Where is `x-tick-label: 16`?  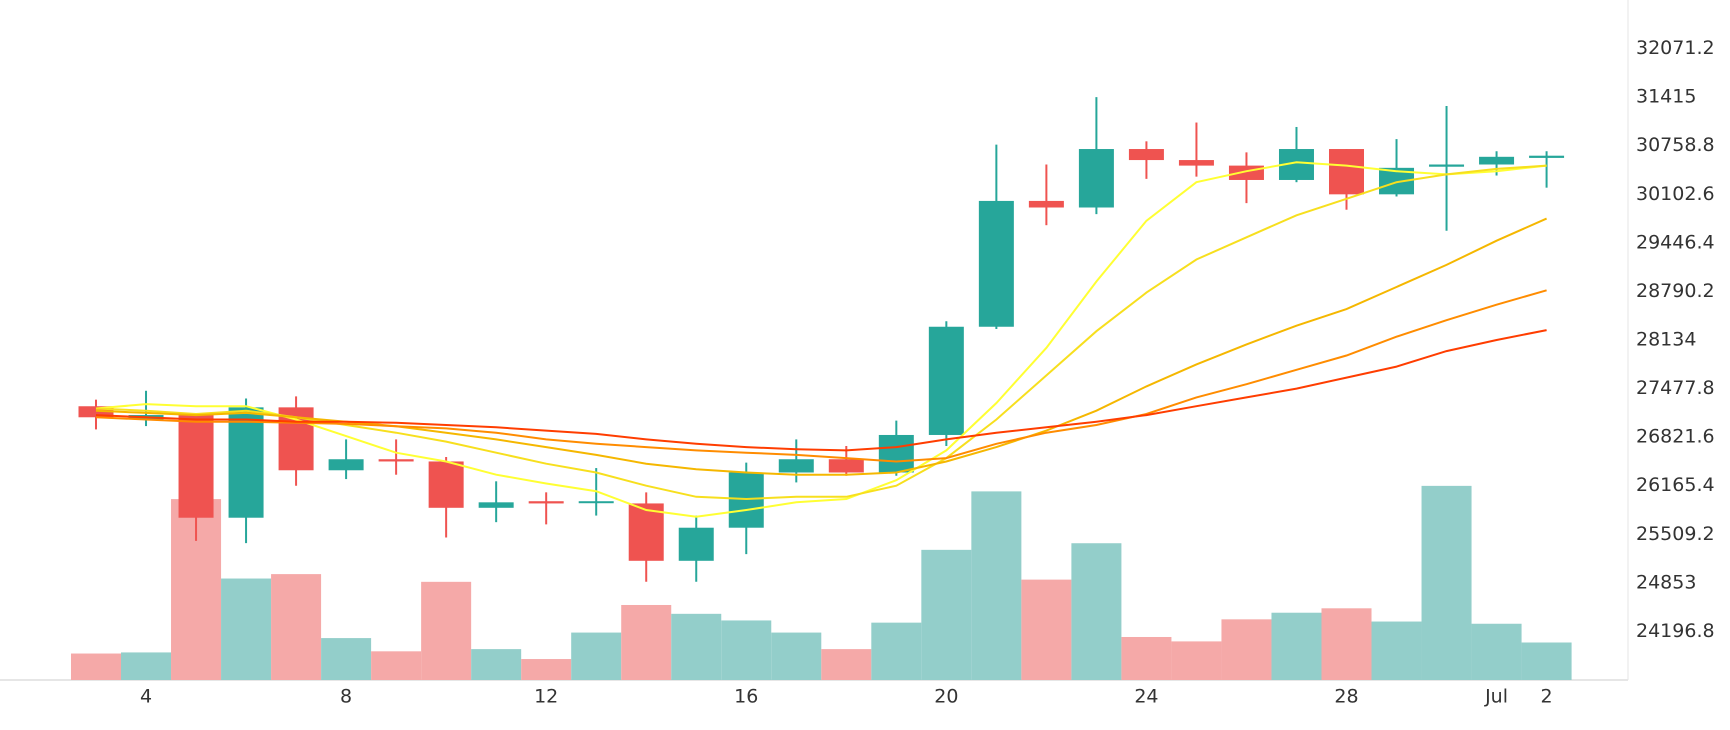
x-tick-label: 16 is located at coordinates (746, 697).